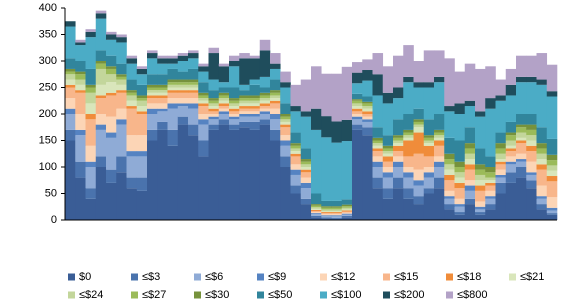 This screenshot has width=565, height=304. What do you see at coordinates (469, 277) in the screenshot?
I see `legend-label: ≤$18` at bounding box center [469, 277].